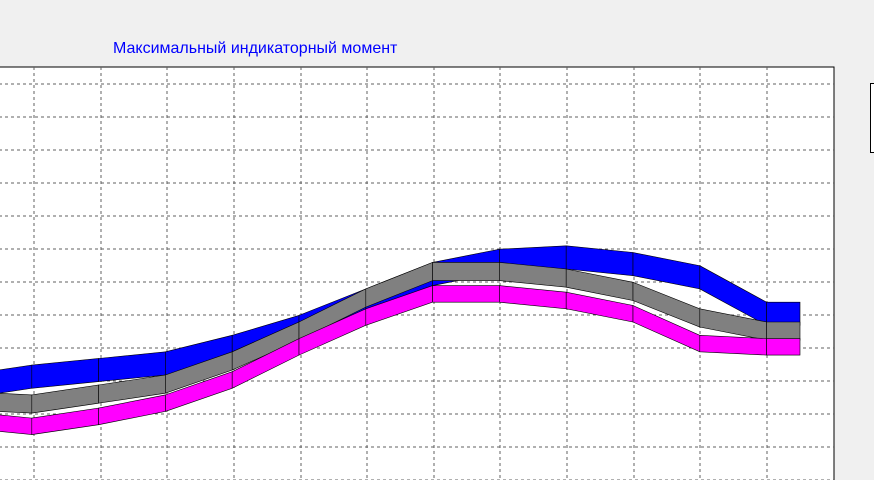 This screenshot has width=874, height=480. Describe the element at coordinates (255, 48) in the screenshot. I see `chart-title: Максимальный индикаторный момент` at that location.